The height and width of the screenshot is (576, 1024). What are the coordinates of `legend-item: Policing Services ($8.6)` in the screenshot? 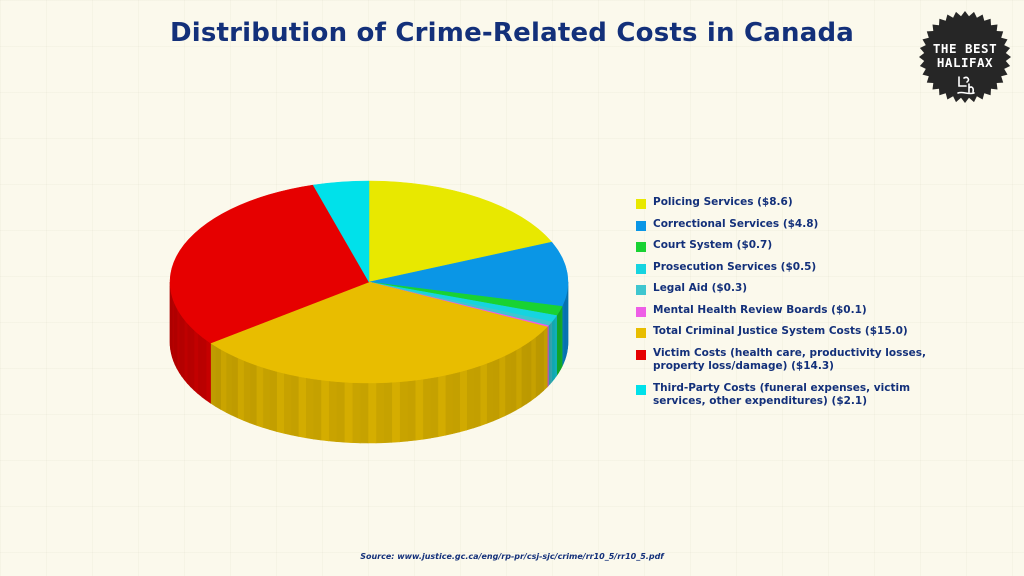 It's located at (786, 203).